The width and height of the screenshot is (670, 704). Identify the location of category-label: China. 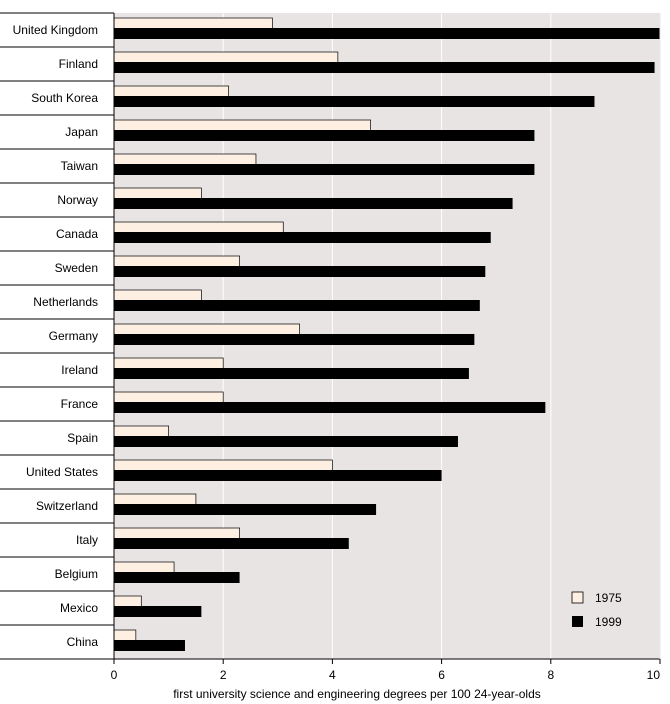
(83, 642).